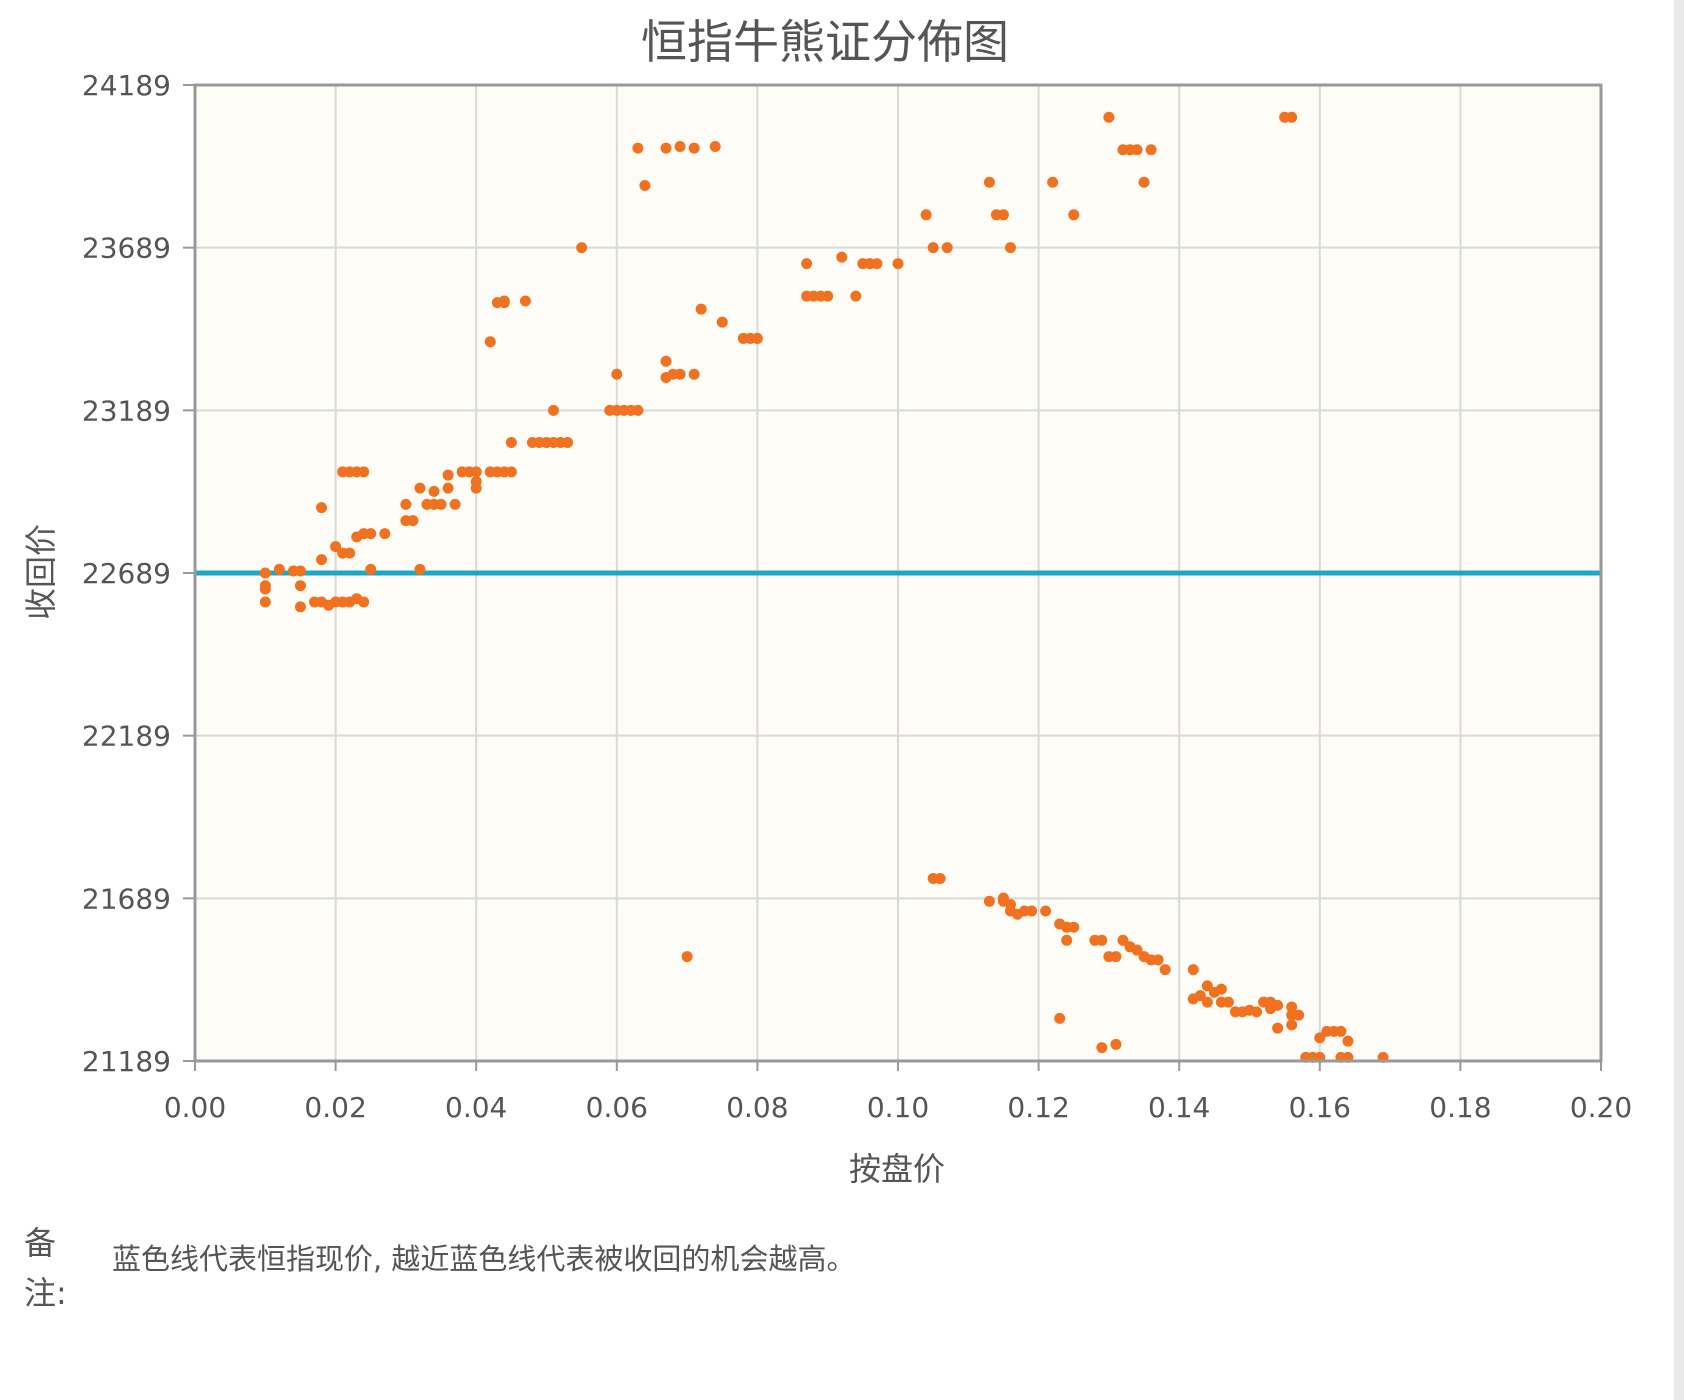 This screenshot has width=1684, height=1400. What do you see at coordinates (476, 1107) in the screenshot?
I see `x-tick-label: 0.04` at bounding box center [476, 1107].